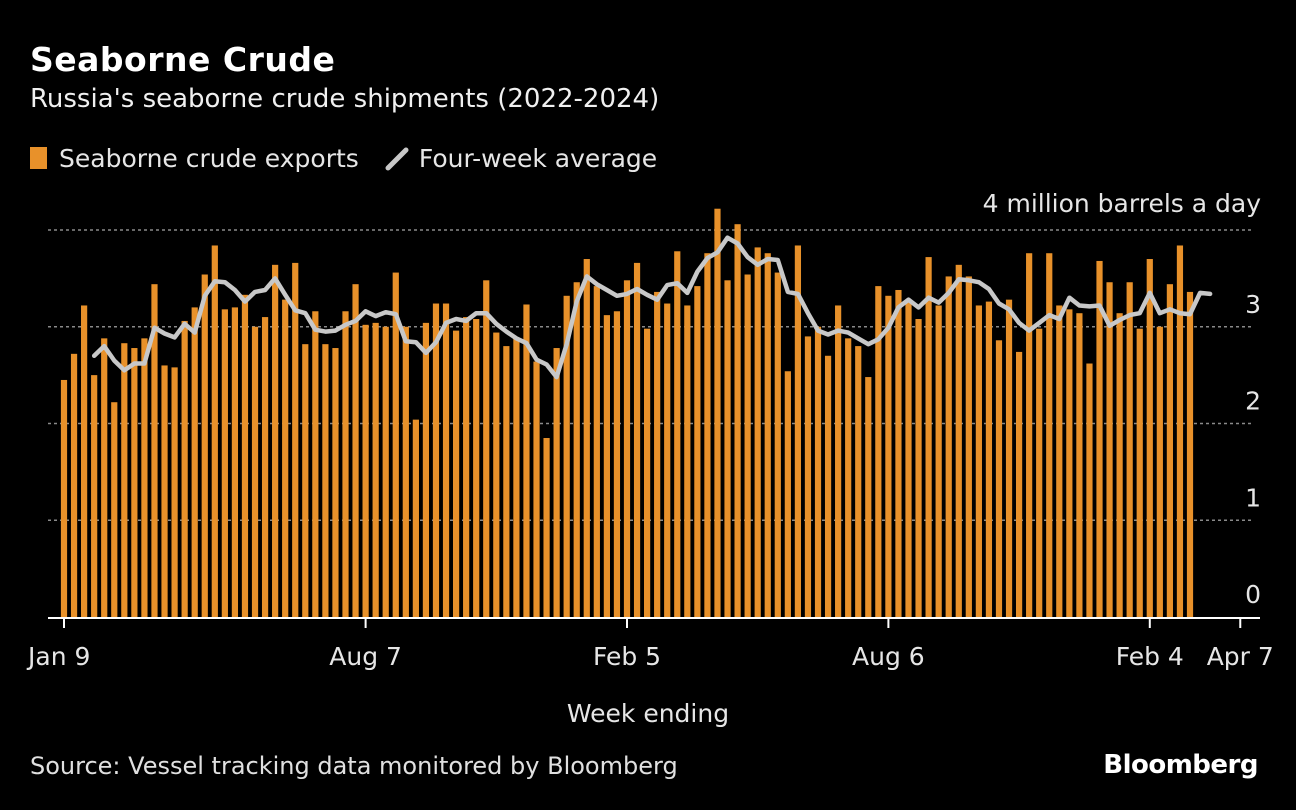 Image resolution: width=1296 pixels, height=810 pixels. I want to click on y-axis-labels: 0 1 2 3, so click(1253, 449).